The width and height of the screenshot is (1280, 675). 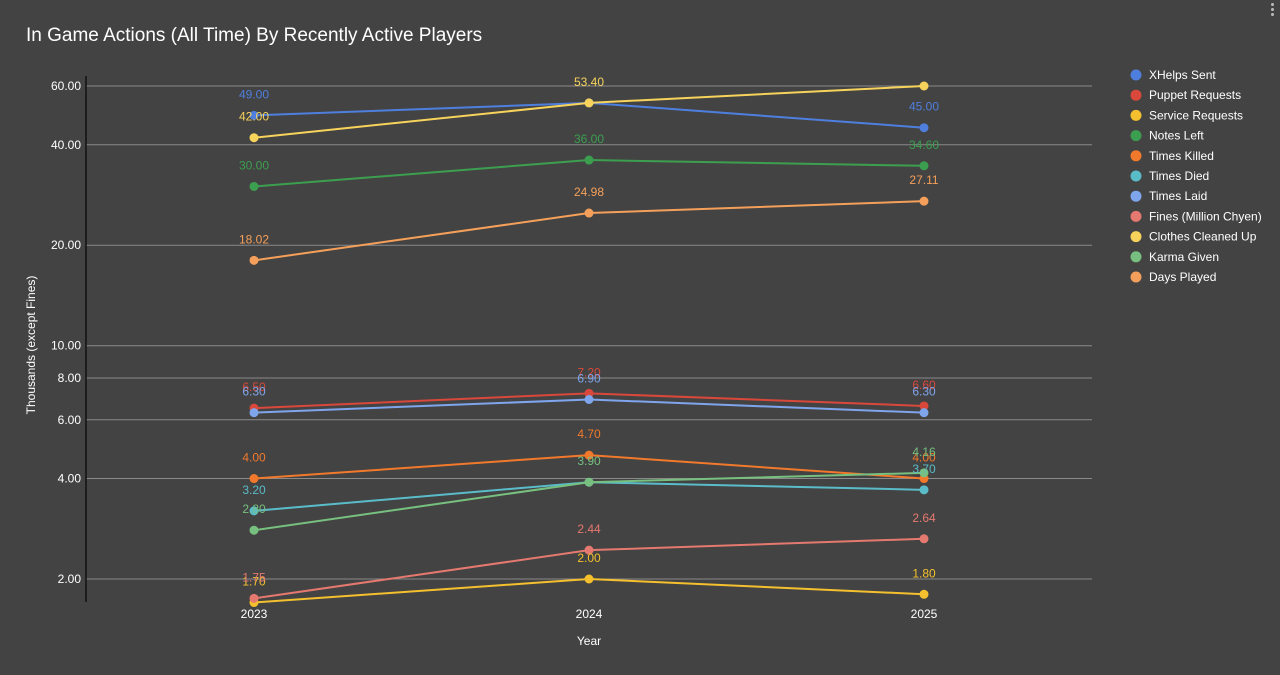 What do you see at coordinates (923, 180) in the screenshot?
I see `data-label: 27.11` at bounding box center [923, 180].